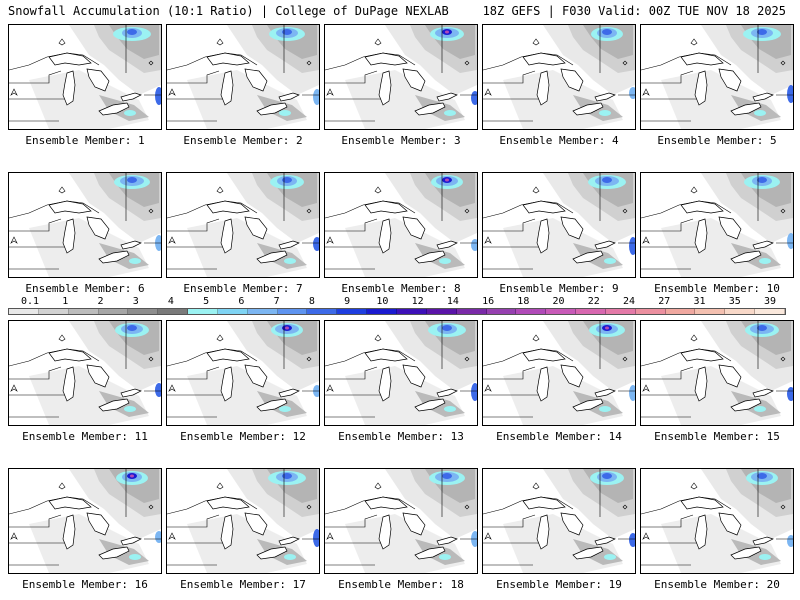 This screenshot has width=800, height=600. I want to click on snowfall-color-legend: 0.1 1 2 3 4 5 6 7 8 9 10 12 14 16 18 20 22 24 27 31 35 39, so click(397, 306).